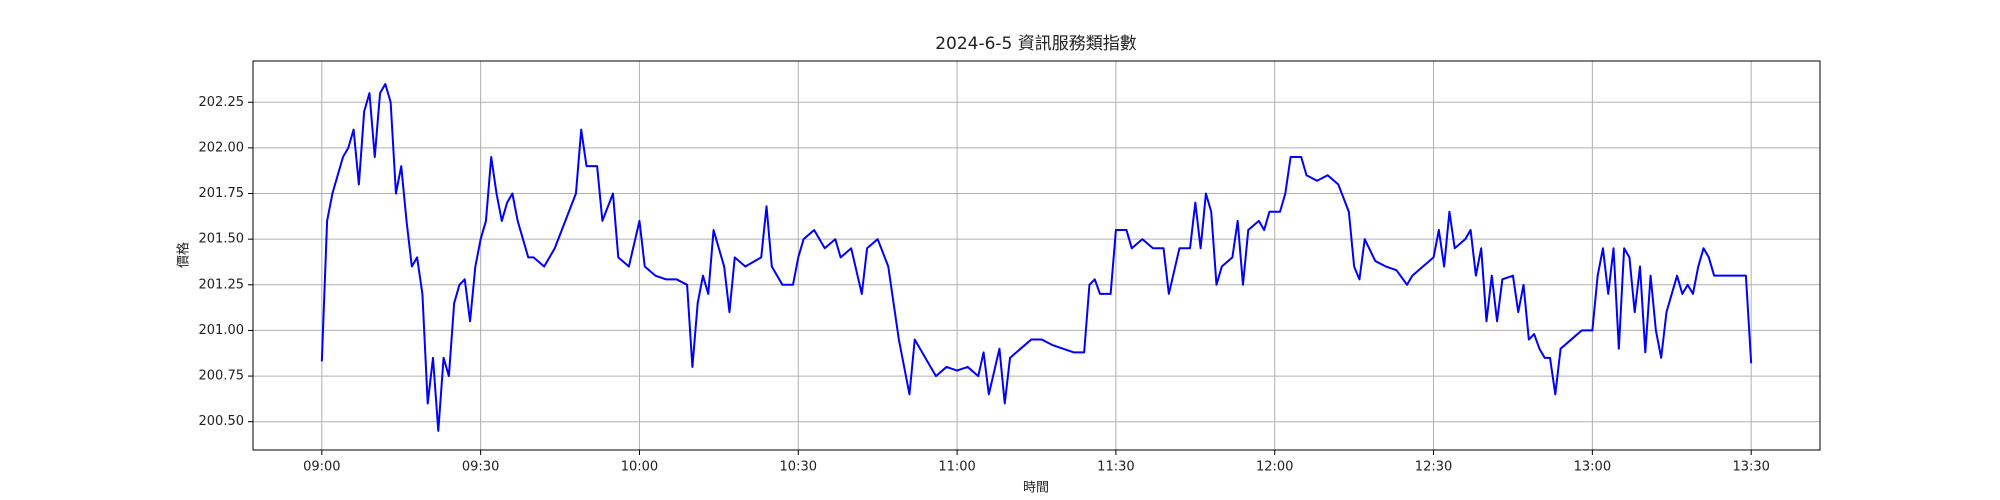 Image resolution: width=2000 pixels, height=500 pixels. Describe the element at coordinates (1115, 467) in the screenshot. I see `x-tick-label: 11:30` at that location.